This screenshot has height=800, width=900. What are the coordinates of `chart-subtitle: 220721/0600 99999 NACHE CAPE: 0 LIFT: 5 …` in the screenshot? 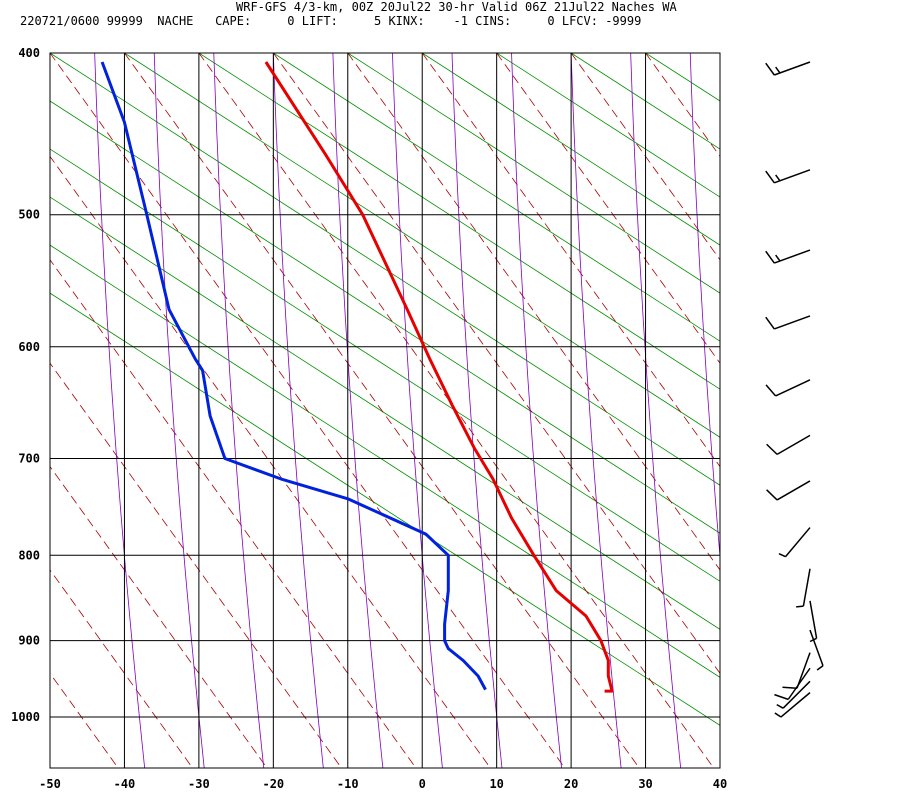 It's located at (331, 21).